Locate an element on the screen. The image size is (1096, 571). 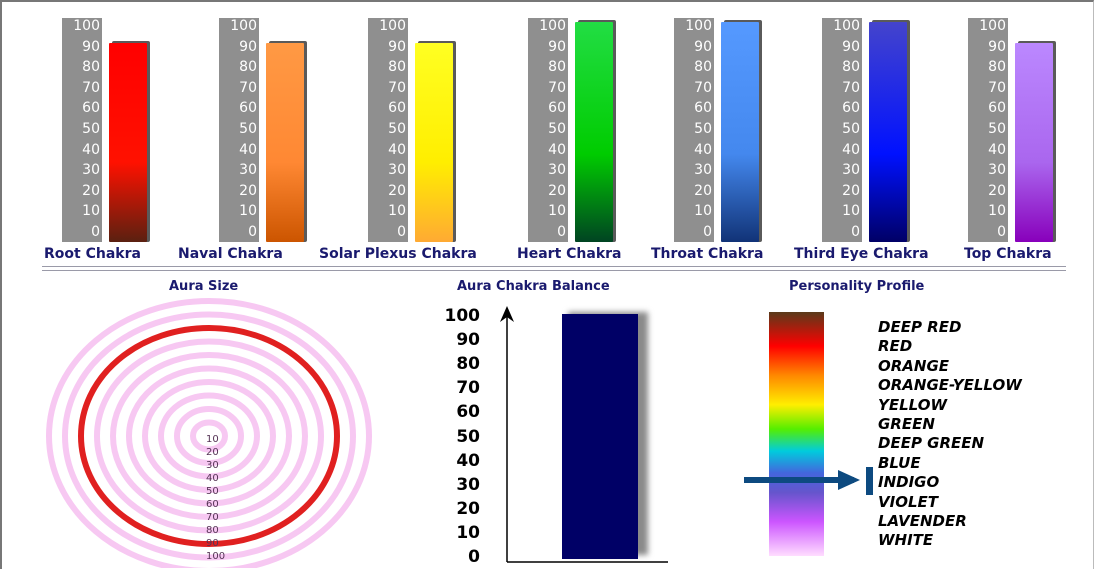
personality-color-label: LAVENDER is located at coordinates (922, 521).